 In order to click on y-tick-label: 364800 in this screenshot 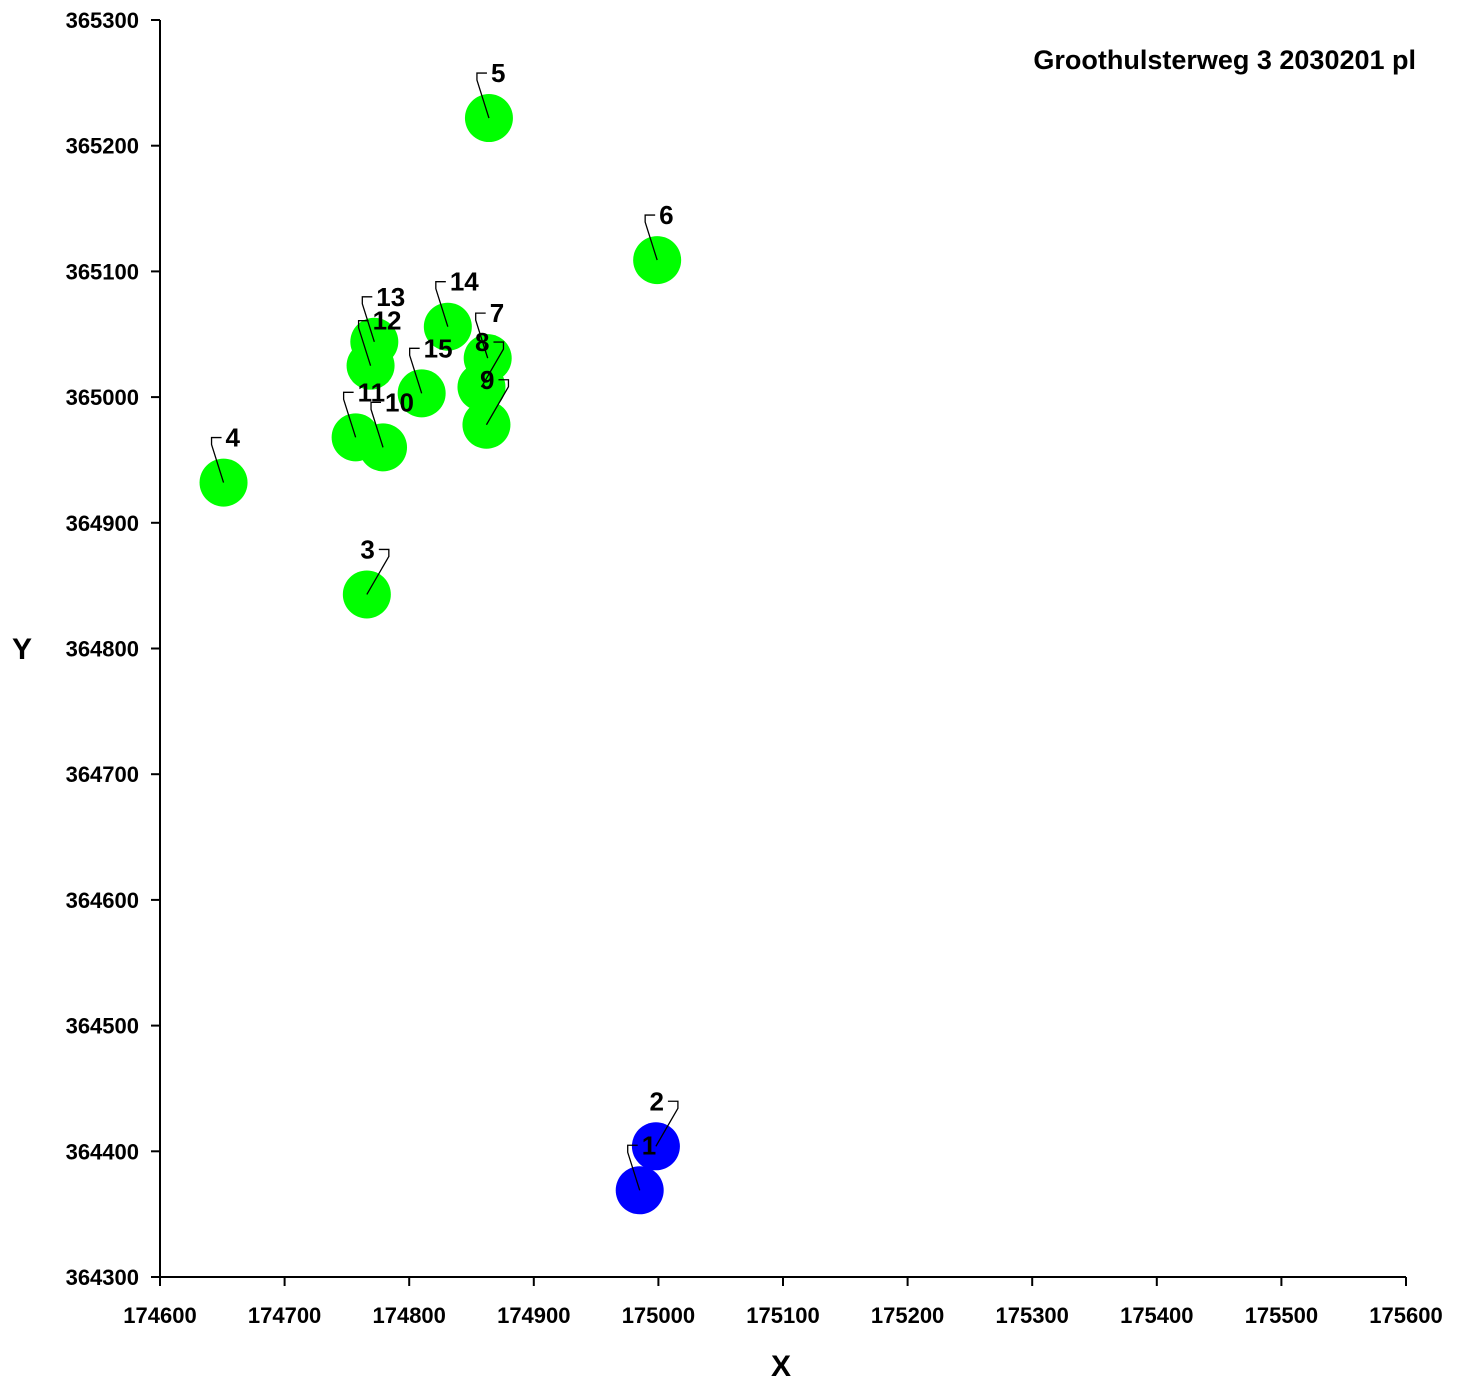, I will do `click(102, 649)`.